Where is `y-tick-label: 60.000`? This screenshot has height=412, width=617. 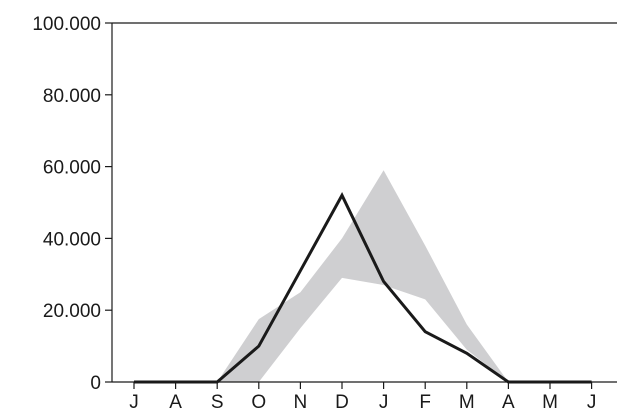 y-tick-label: 60.000 is located at coordinates (72, 168).